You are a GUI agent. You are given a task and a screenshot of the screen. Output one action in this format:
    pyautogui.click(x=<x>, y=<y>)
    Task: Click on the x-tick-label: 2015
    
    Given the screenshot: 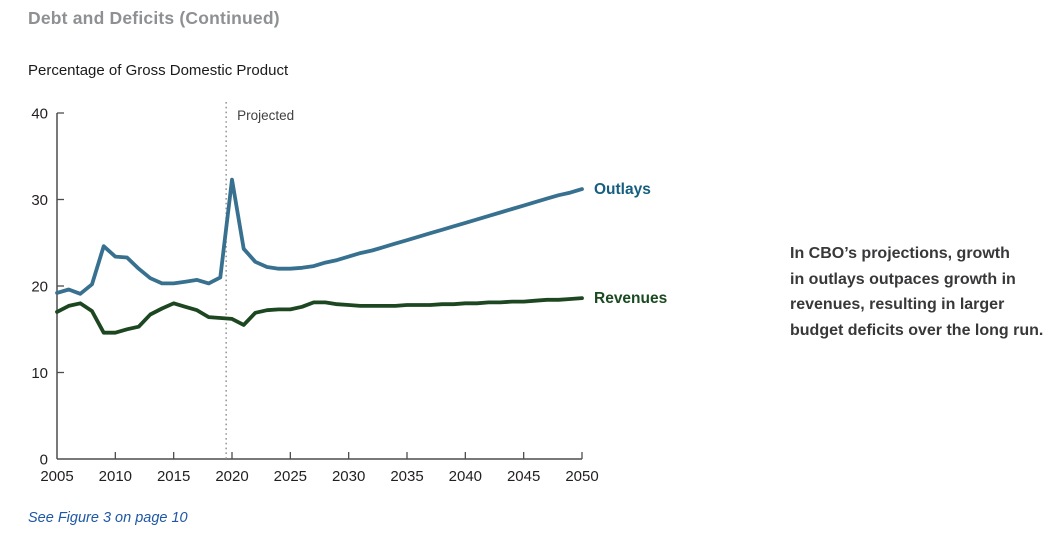 What is the action you would take?
    pyautogui.click(x=173, y=476)
    